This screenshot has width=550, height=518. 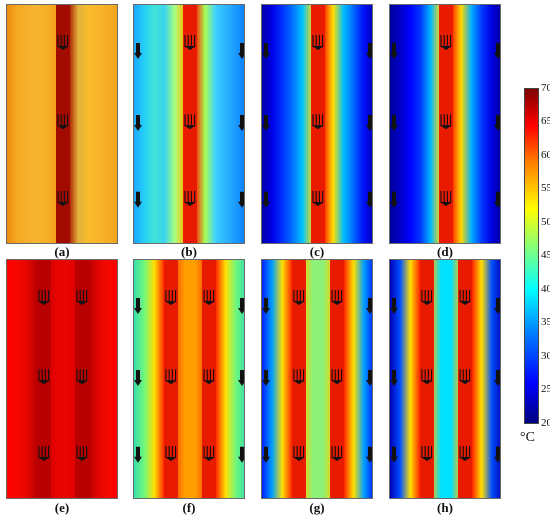 I want to click on colorbar-tick: 65, so click(x=545, y=121).